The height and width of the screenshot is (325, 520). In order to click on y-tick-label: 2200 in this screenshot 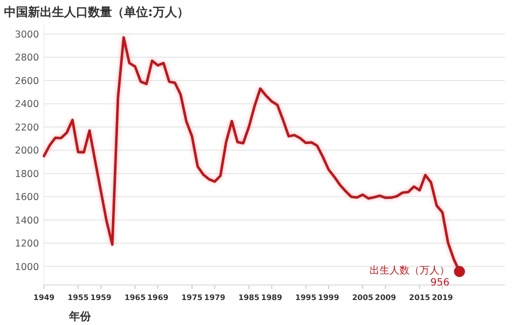, I will do `click(26, 128)`.